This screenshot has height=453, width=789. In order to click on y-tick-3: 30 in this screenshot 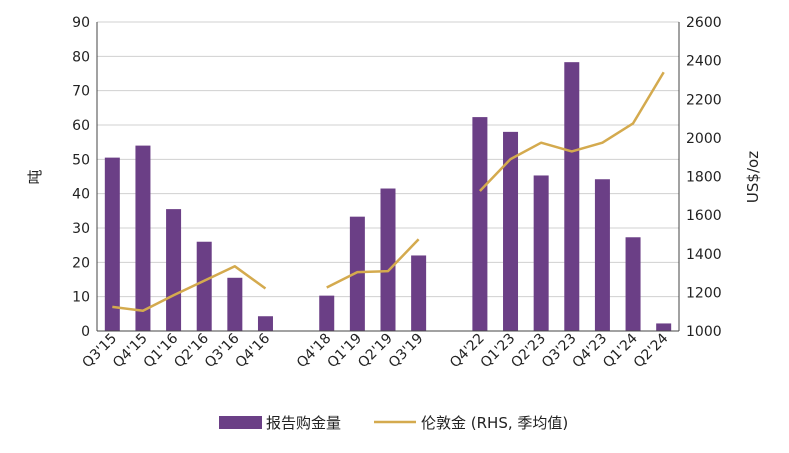, I will do `click(81, 229)`.